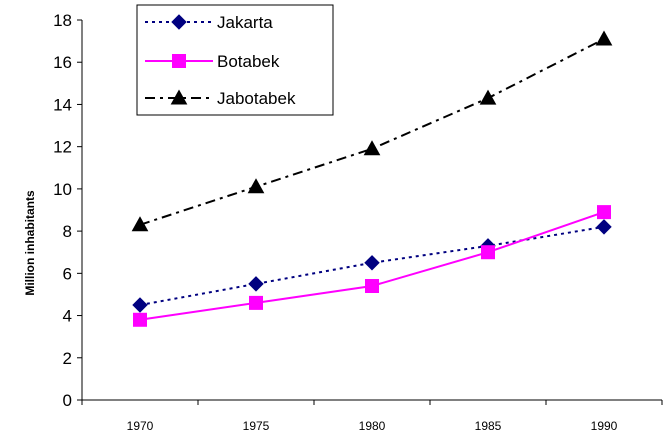 The height and width of the screenshot is (438, 672). I want to click on y-axis-ticks: 0 2 4 6 8 10 12 14 16 18, so click(67, 210).